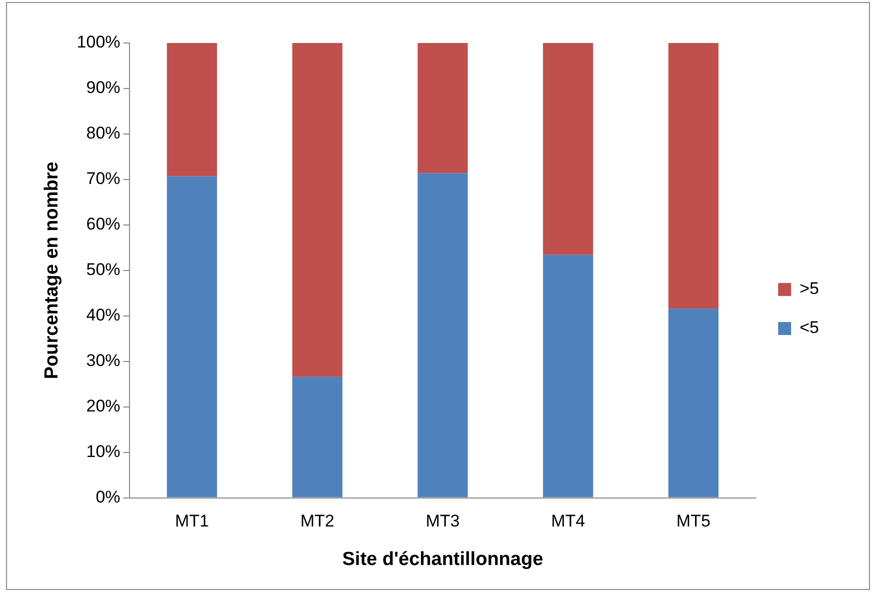  I want to click on y-tick-label: 100%, so click(98, 42).